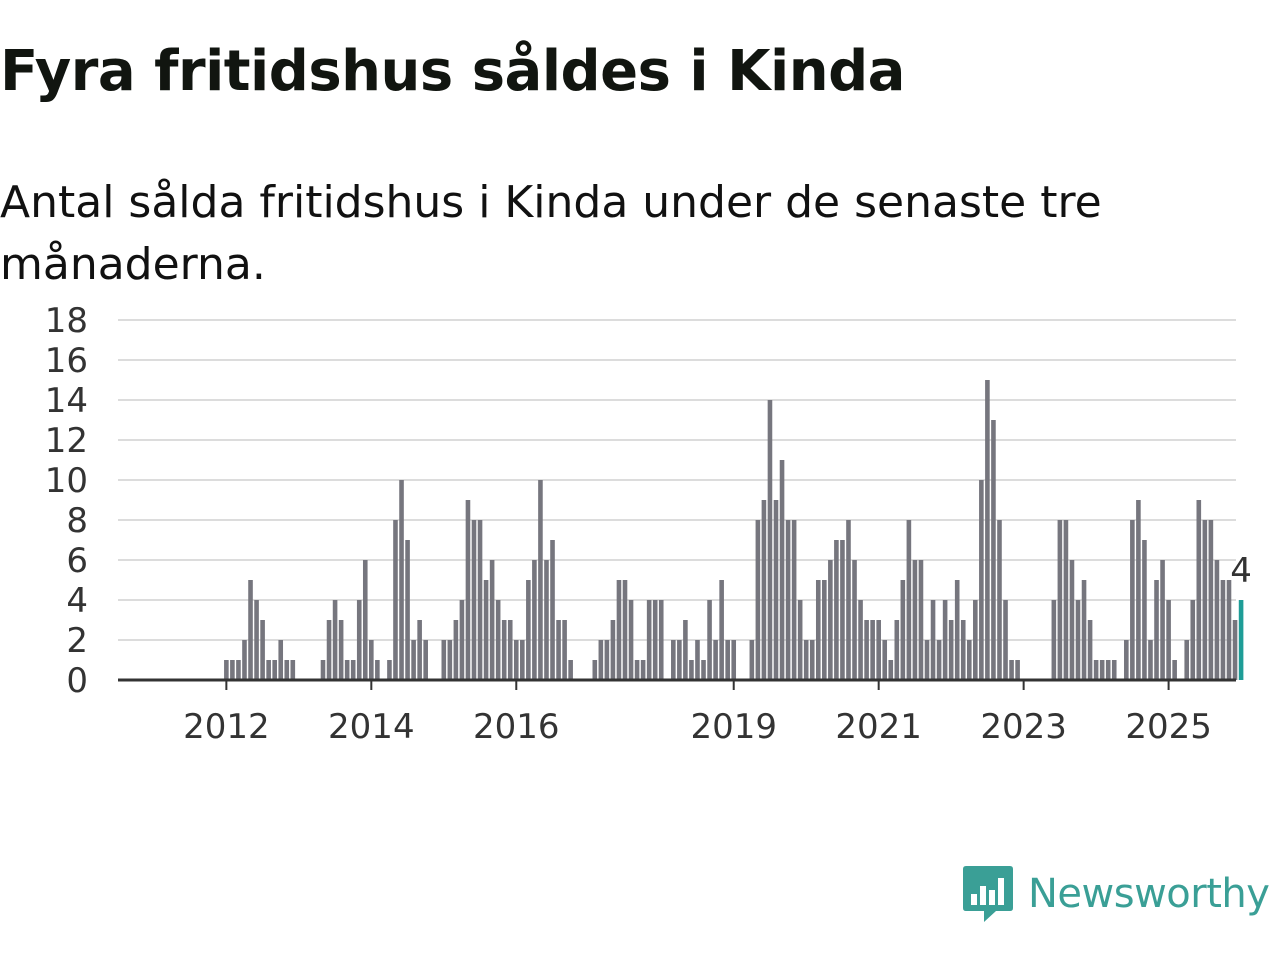 The image size is (1280, 960). What do you see at coordinates (77, 641) in the screenshot?
I see `y-tick-label: 2` at bounding box center [77, 641].